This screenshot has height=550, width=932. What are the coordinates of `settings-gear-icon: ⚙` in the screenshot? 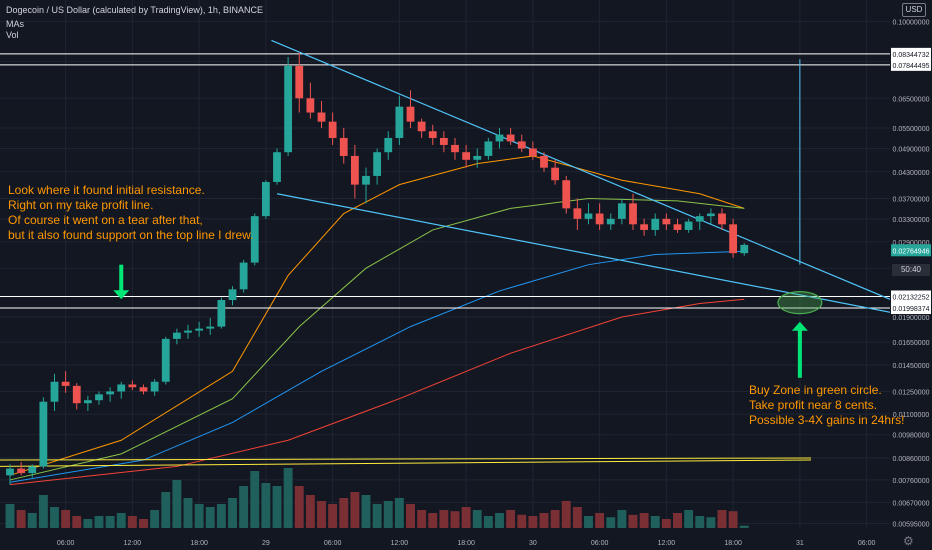 It's located at (908, 541).